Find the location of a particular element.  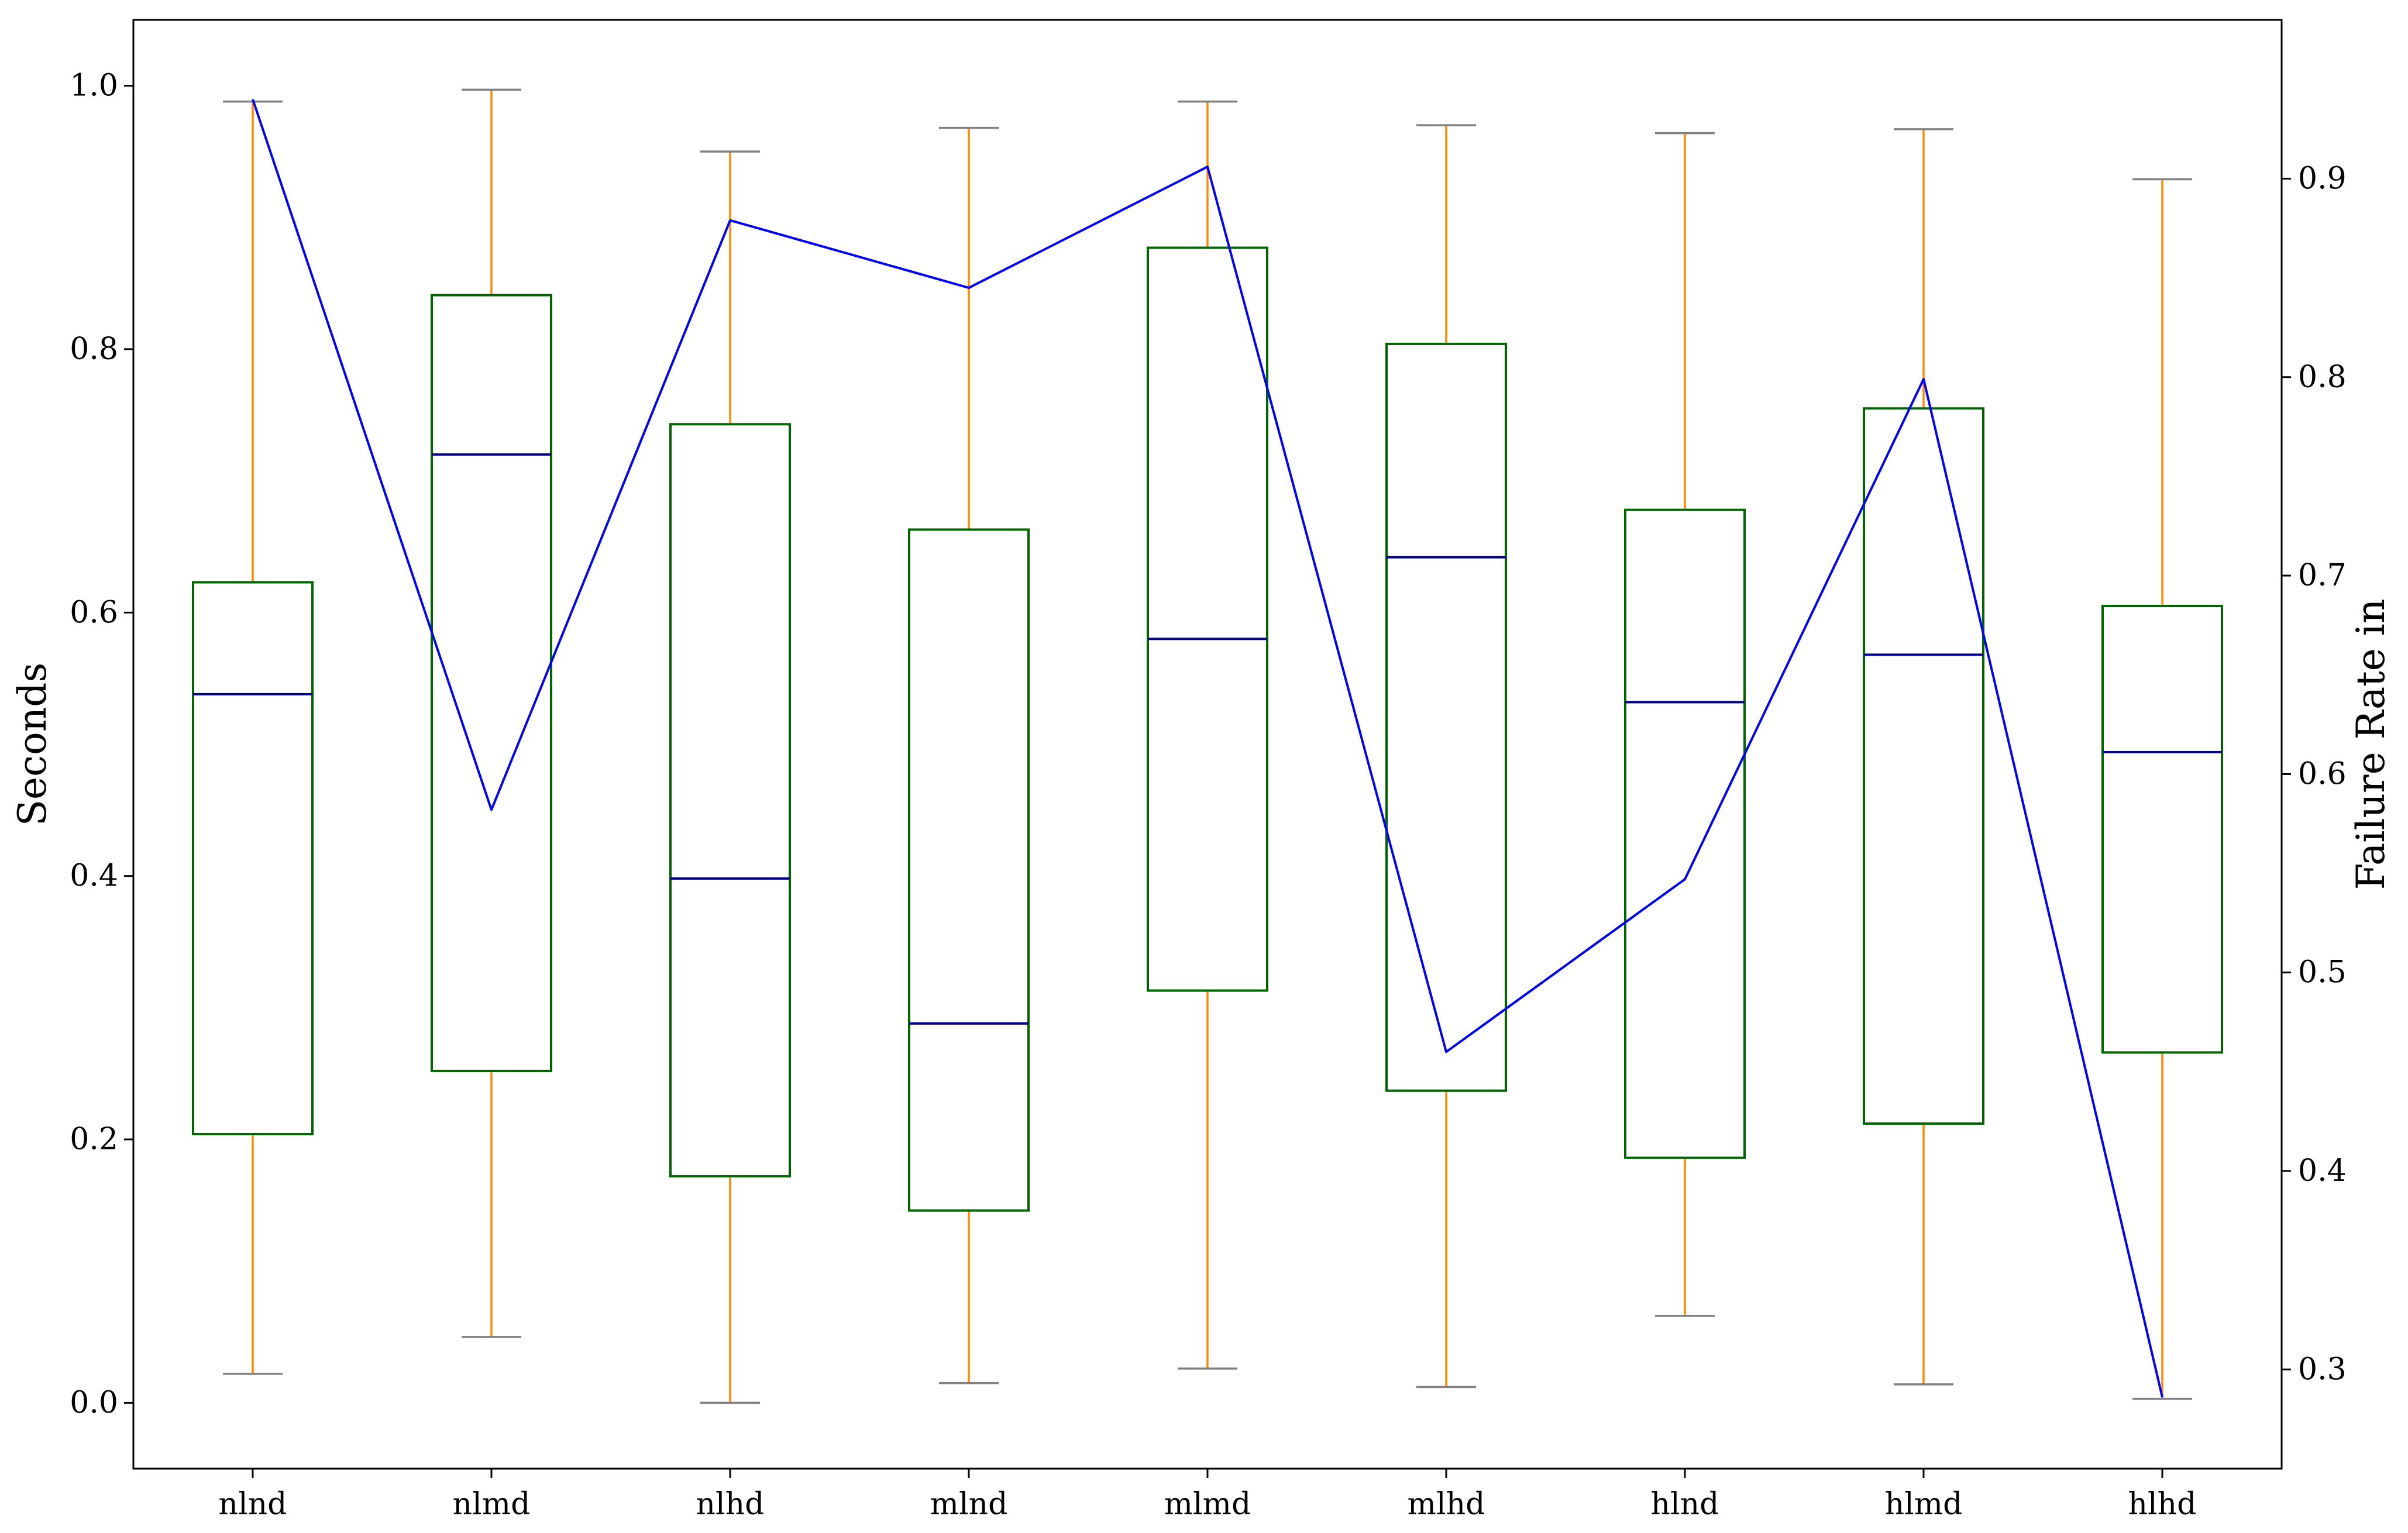

x-tick-label: hlhd is located at coordinates (2162, 1505).